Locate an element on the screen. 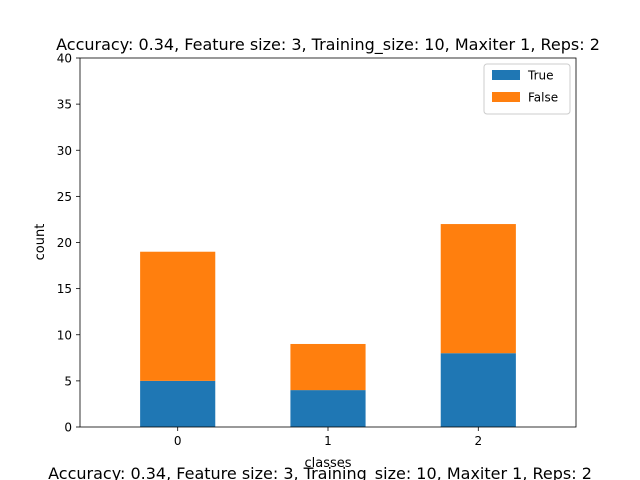 This screenshot has height=480, width=640. legend-label-false: False is located at coordinates (543, 98).